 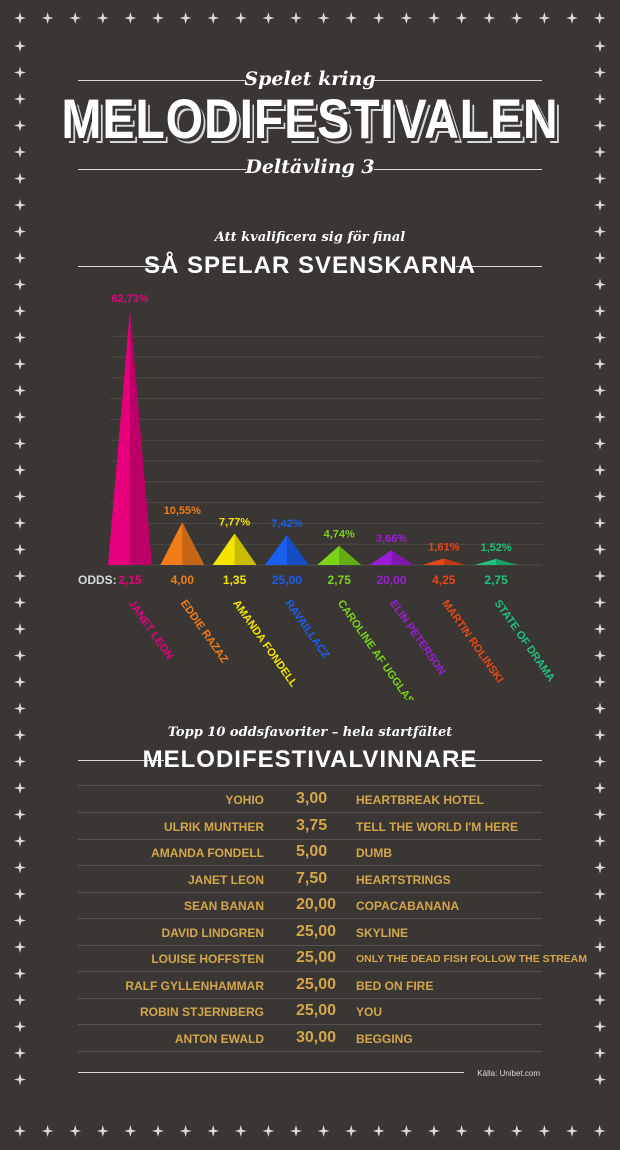 What do you see at coordinates (121, 760) in the screenshot?
I see `table-title-rule-left` at bounding box center [121, 760].